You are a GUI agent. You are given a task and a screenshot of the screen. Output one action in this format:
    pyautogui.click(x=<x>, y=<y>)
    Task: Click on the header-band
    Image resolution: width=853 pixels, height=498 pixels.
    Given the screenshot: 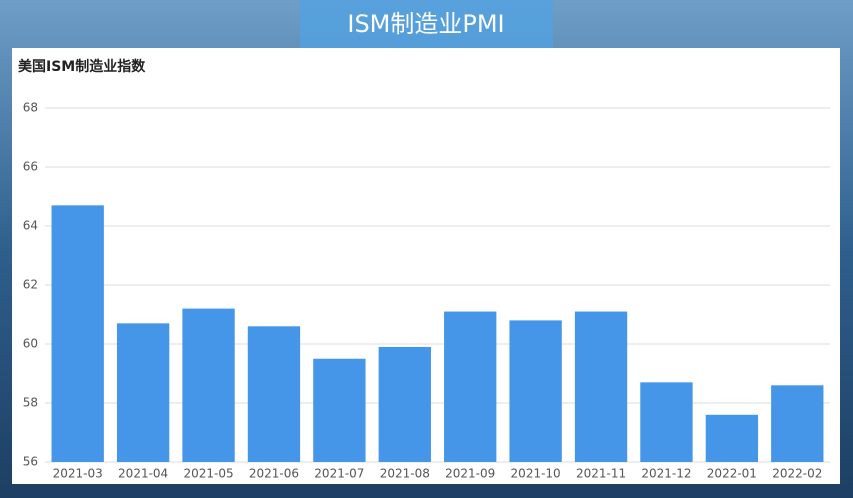 What is the action you would take?
    pyautogui.click(x=426, y=24)
    